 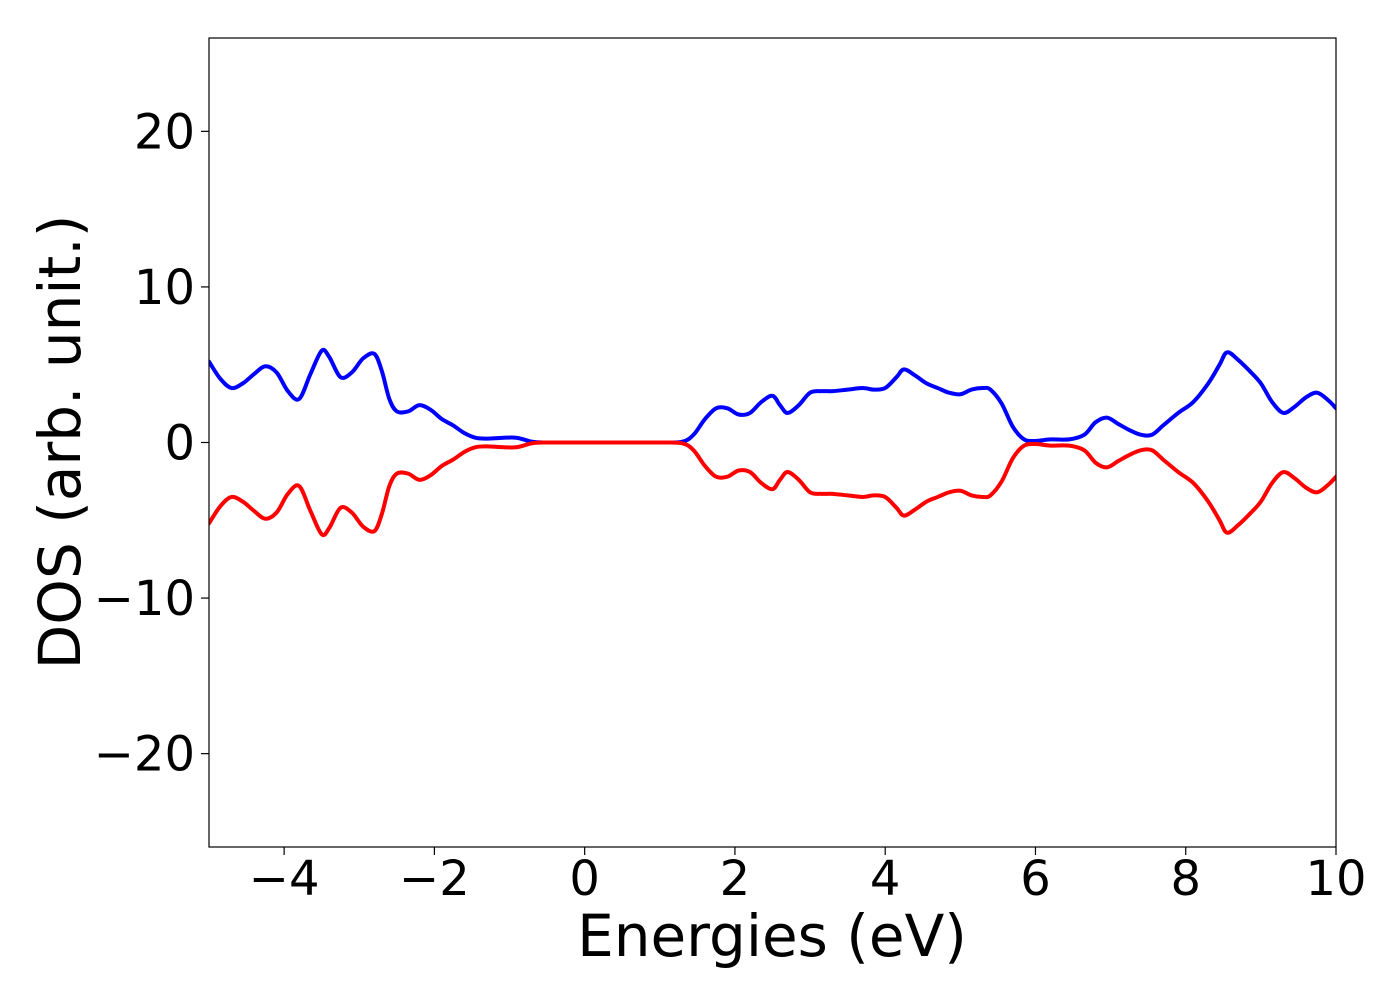 What do you see at coordinates (151, 443) in the screenshot?
I see `y-axis: 20 10 0 −10 −20` at bounding box center [151, 443].